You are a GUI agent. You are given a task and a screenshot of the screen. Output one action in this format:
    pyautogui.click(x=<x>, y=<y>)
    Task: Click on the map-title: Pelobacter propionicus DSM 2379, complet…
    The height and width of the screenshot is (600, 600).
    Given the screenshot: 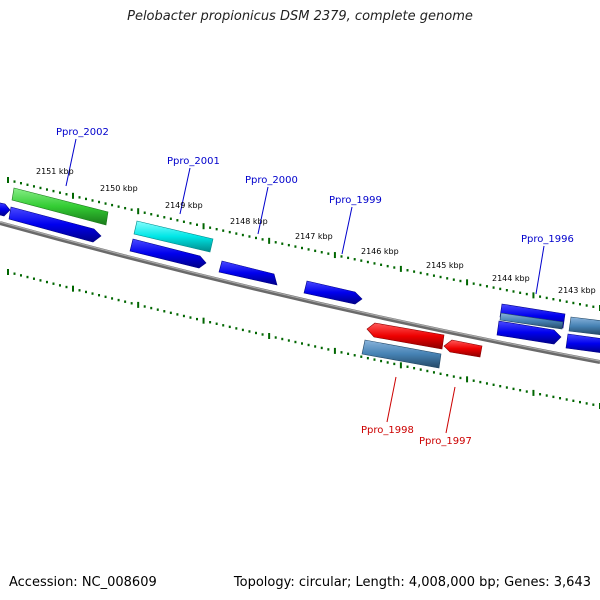 What is the action you would take?
    pyautogui.click(x=300, y=16)
    